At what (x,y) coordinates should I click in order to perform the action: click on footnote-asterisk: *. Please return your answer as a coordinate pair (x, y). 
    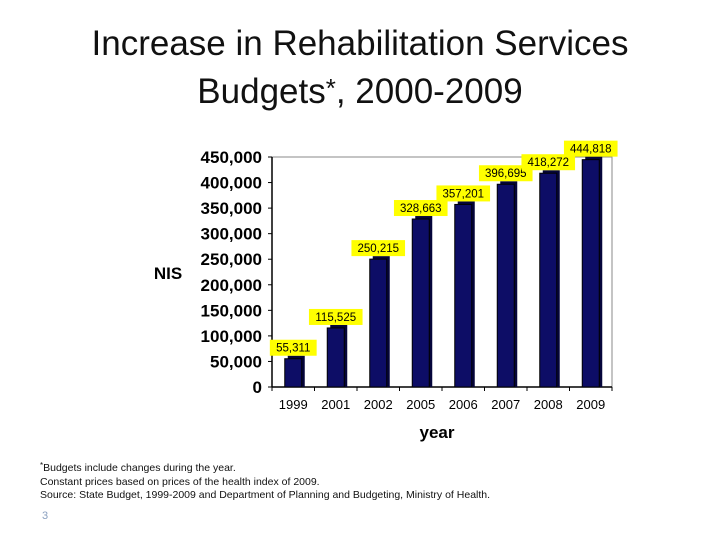
    Looking at the image, I should click on (42, 465).